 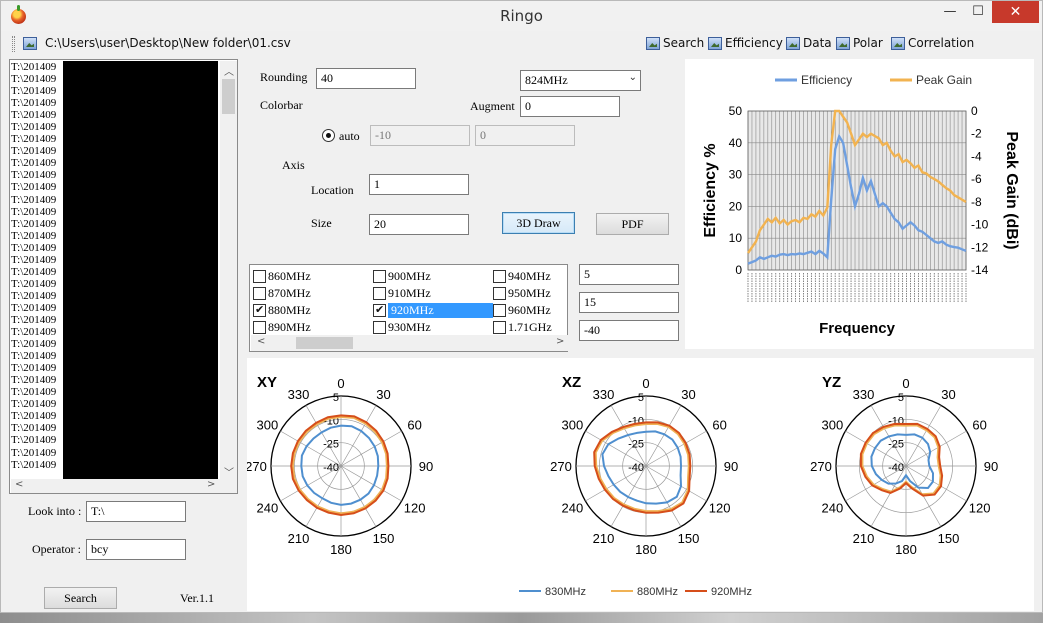 What do you see at coordinates (629, 330) in the screenshot?
I see `param-input-3: -40` at bounding box center [629, 330].